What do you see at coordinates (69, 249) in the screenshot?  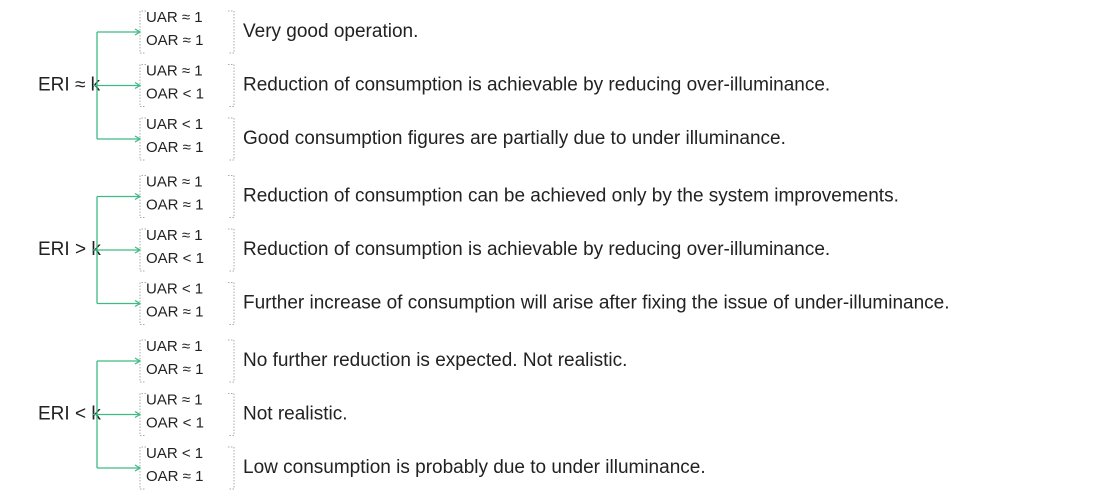 I see `group-label: ERI > k` at bounding box center [69, 249].